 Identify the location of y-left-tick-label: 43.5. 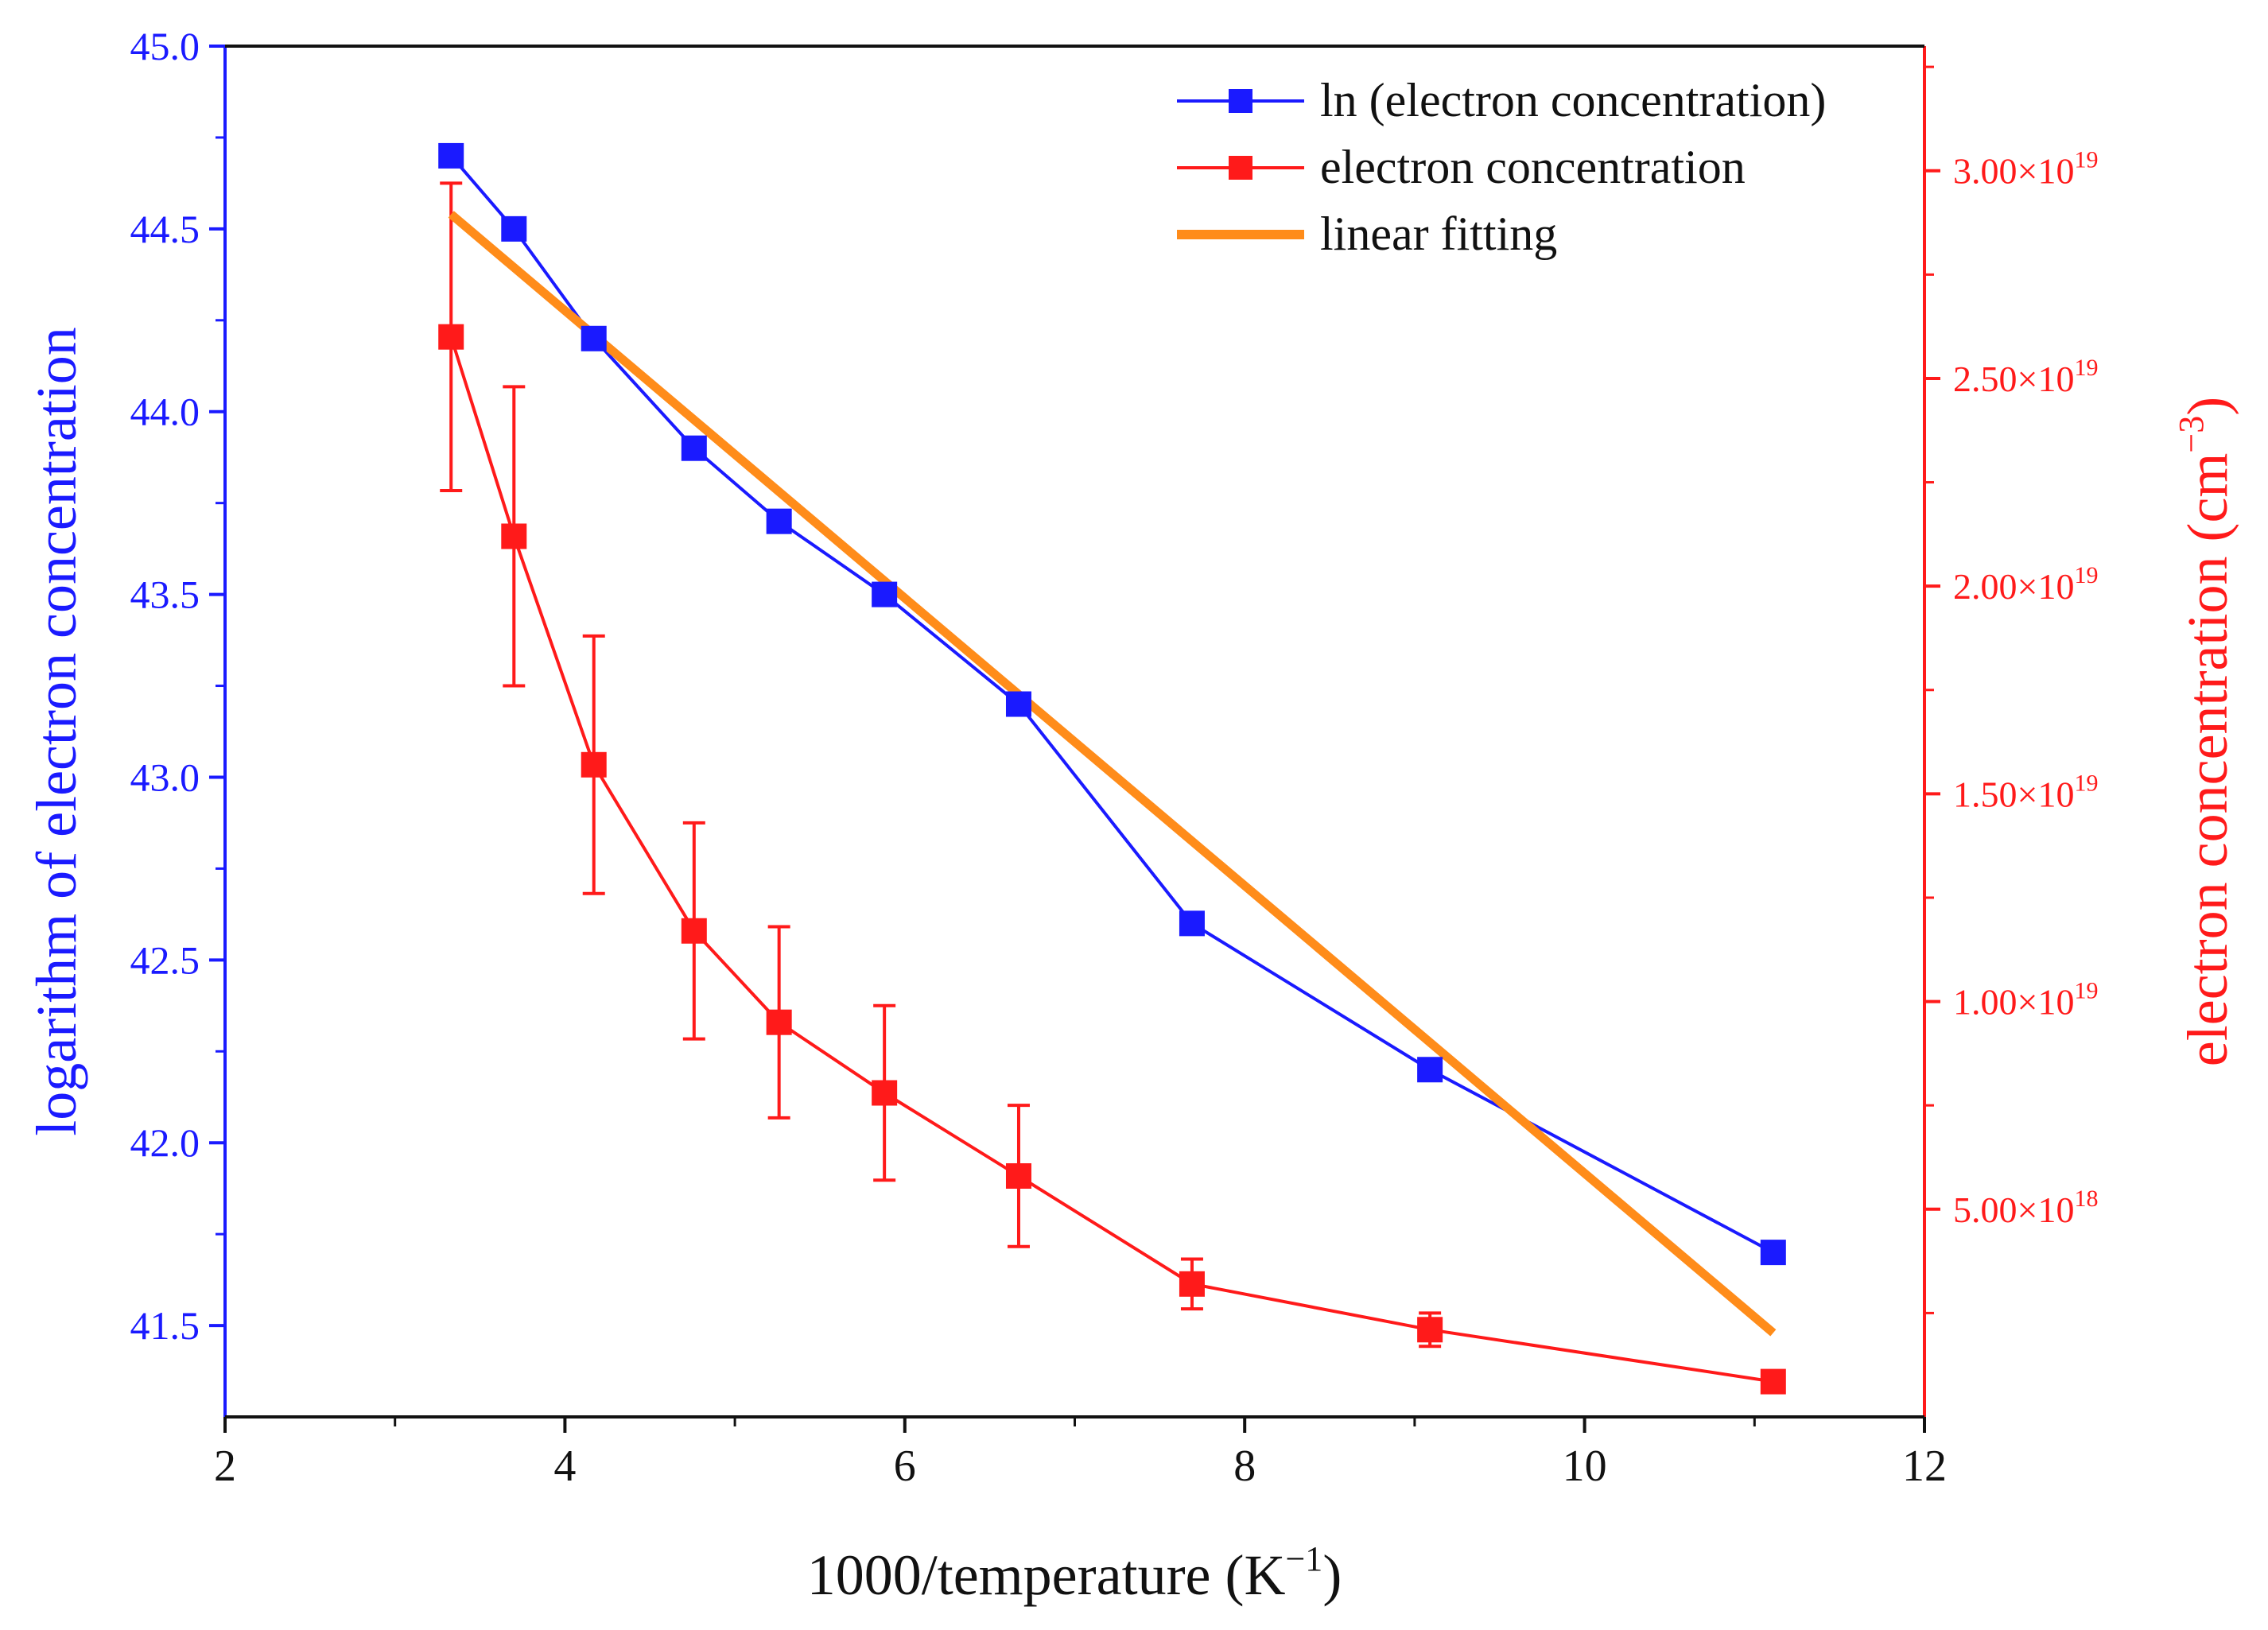
(165, 595).